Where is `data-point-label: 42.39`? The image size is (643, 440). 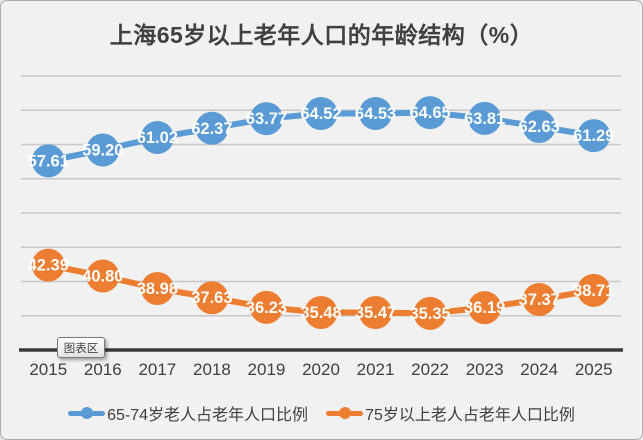
data-point-label: 42.39 is located at coordinates (48, 266).